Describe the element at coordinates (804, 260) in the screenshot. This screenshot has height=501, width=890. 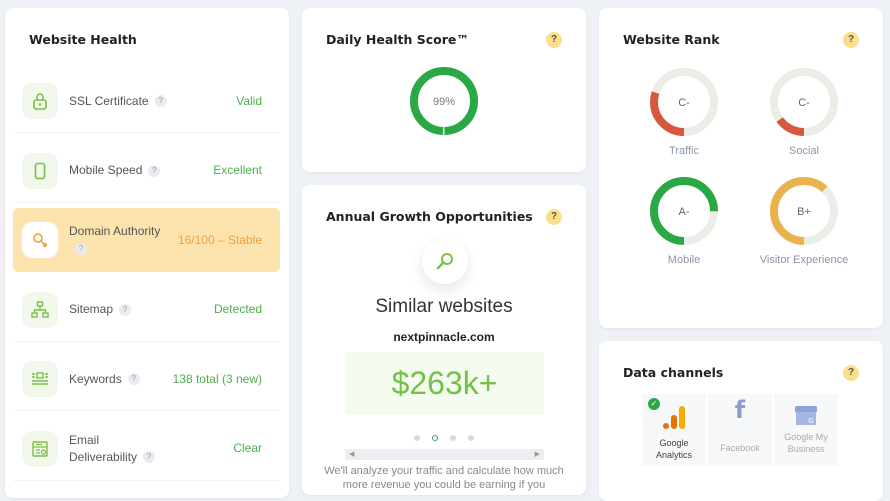
I see `rank-label: Visitor Experience` at that location.